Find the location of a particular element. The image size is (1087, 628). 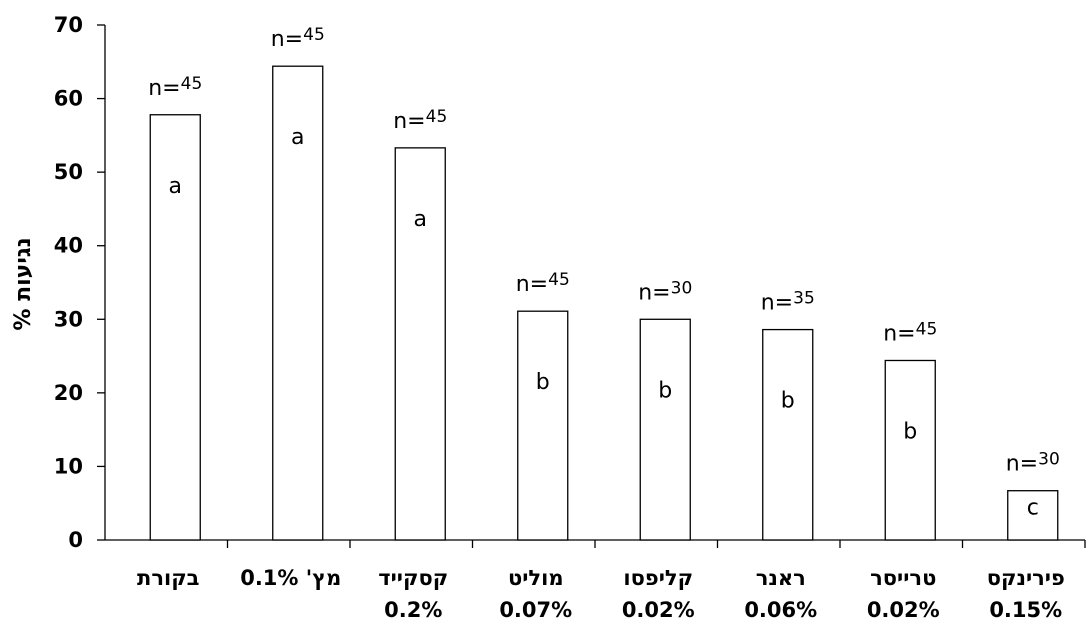

x-category-label-line1: מץ' 0.1% is located at coordinates (290, 578).